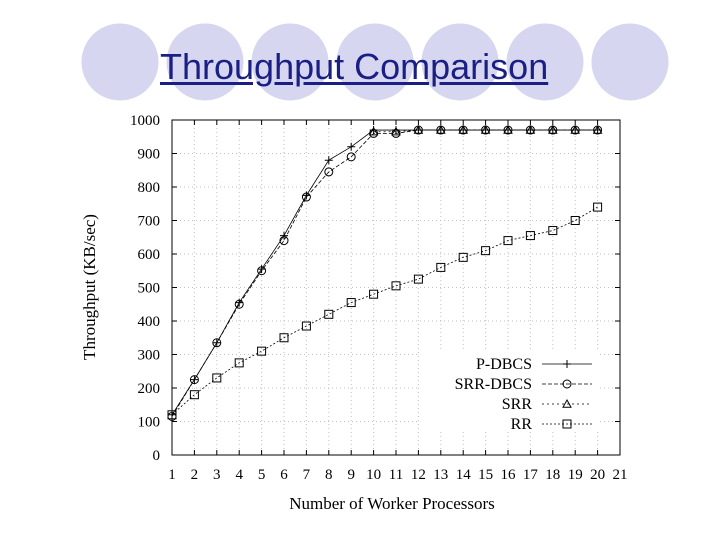 This screenshot has width=720, height=540. What do you see at coordinates (149, 289) in the screenshot?
I see `y-tick-label: 500` at bounding box center [149, 289].